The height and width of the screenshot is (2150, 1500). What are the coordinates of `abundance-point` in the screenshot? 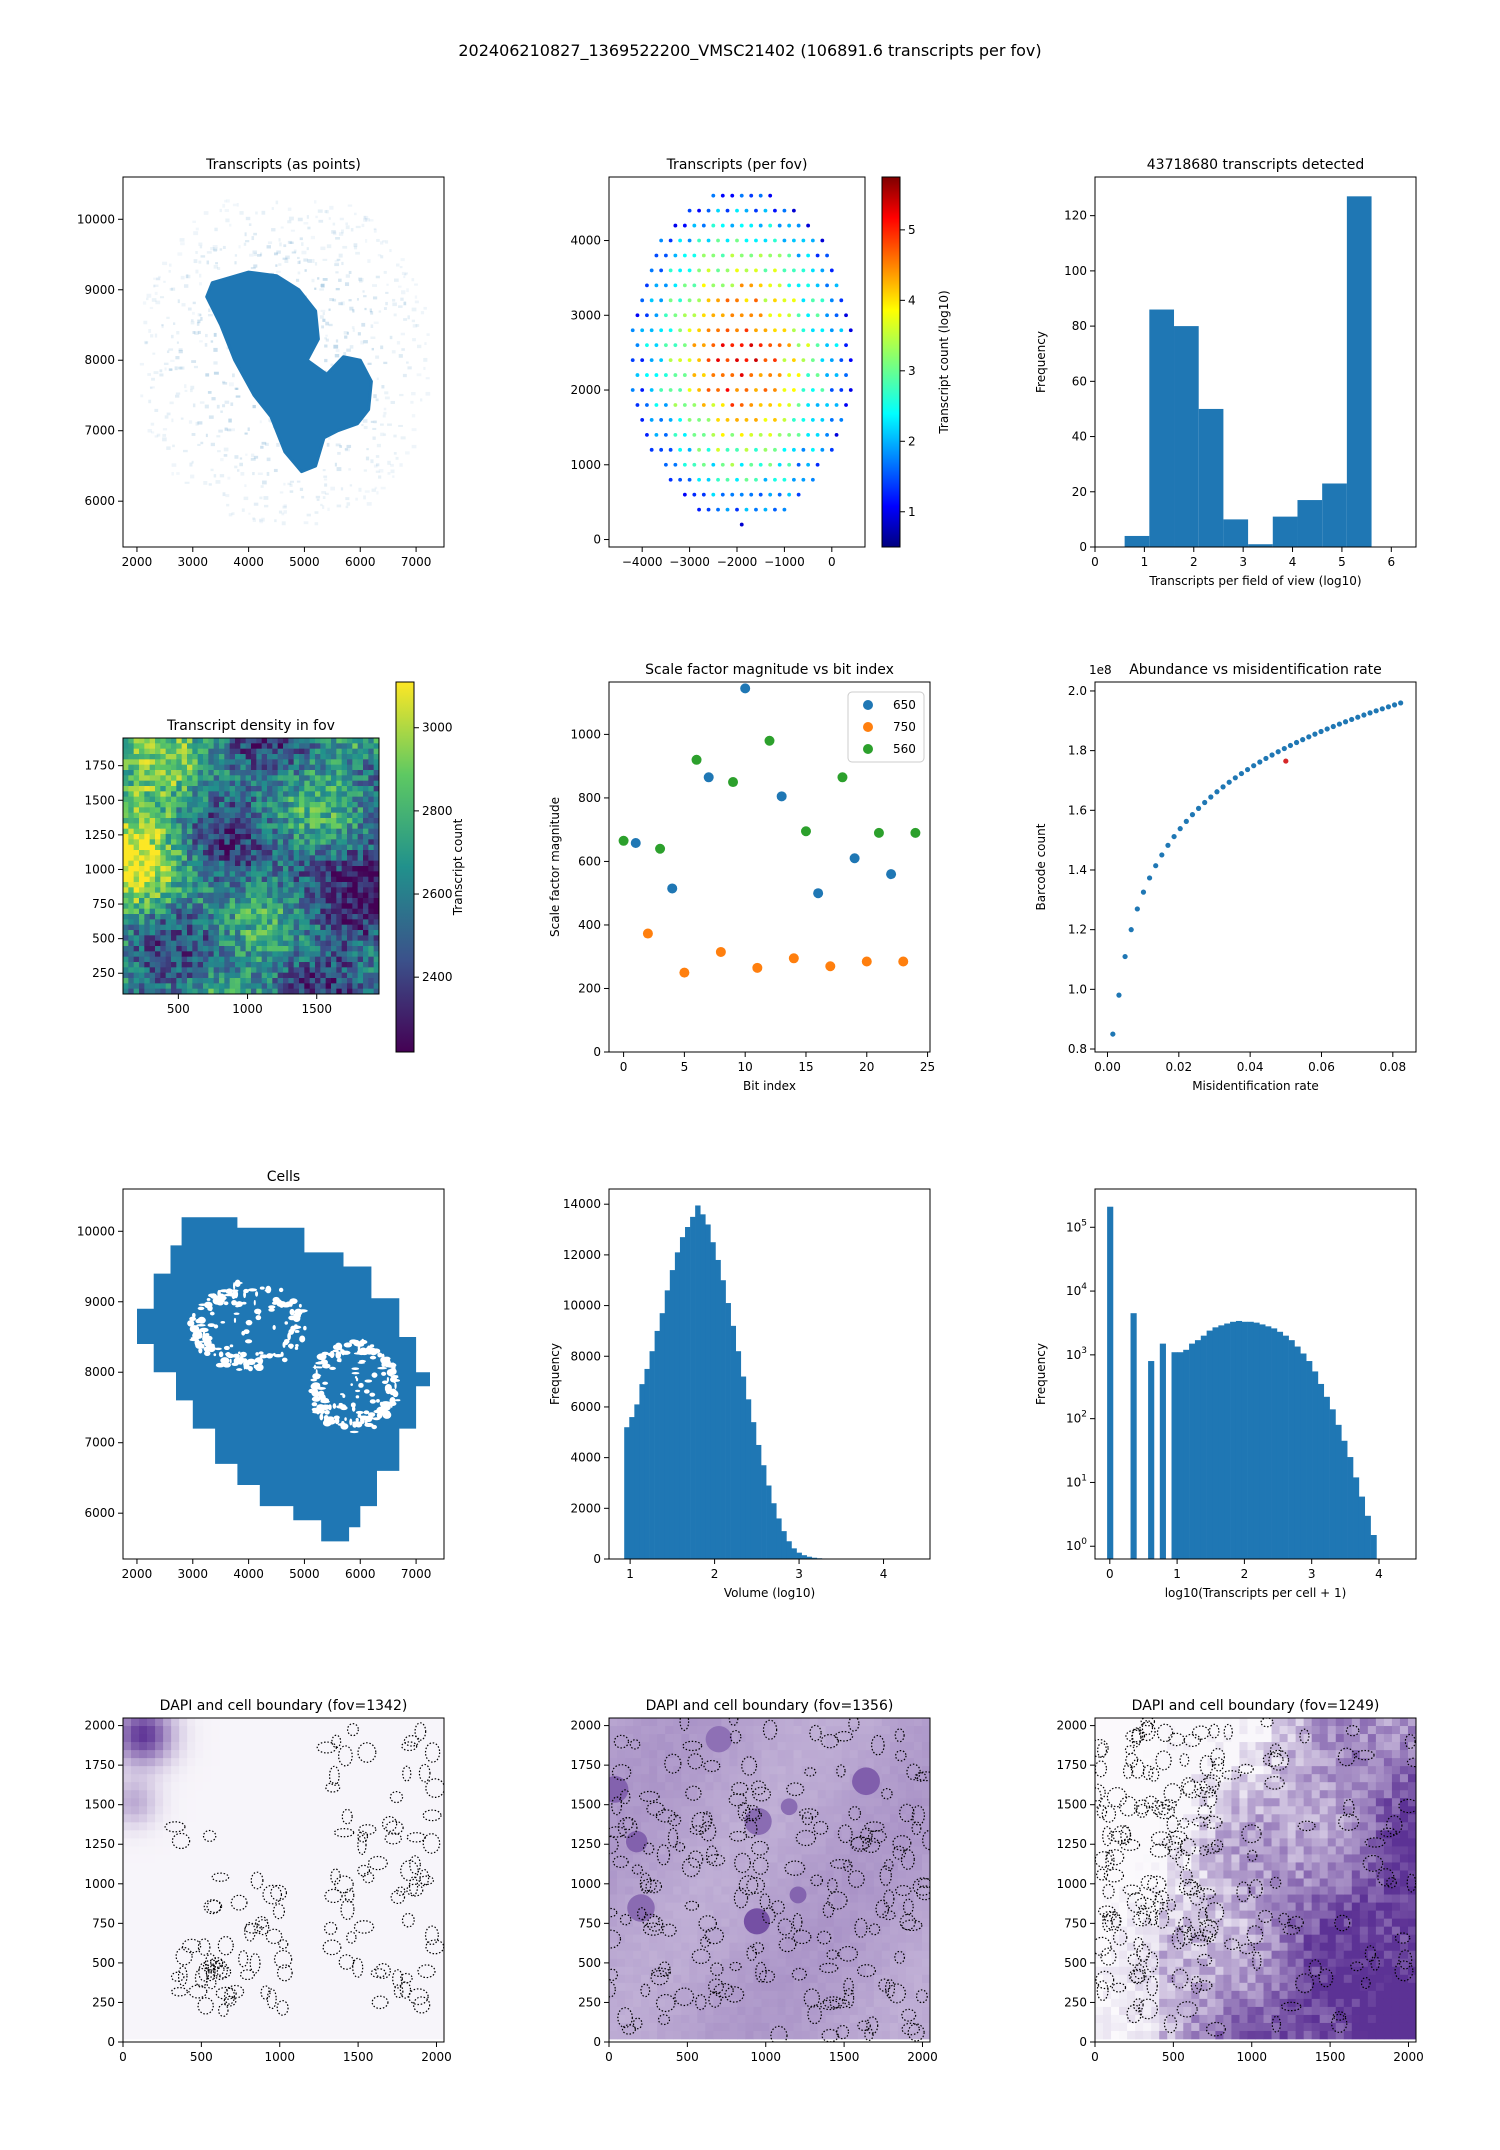 It's located at (1278, 752).